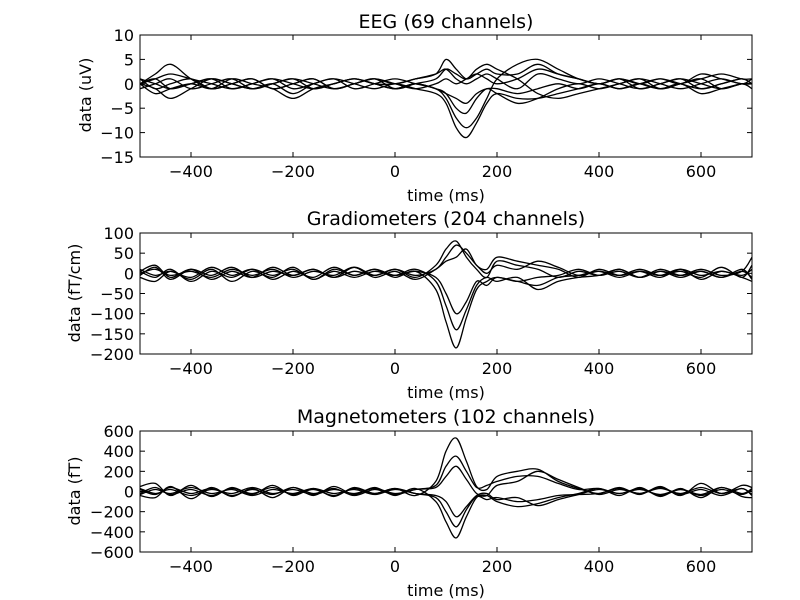 This screenshot has height=600, width=800. What do you see at coordinates (599, 171) in the screenshot?
I see `eeg-xtick-label: 400` at bounding box center [599, 171].